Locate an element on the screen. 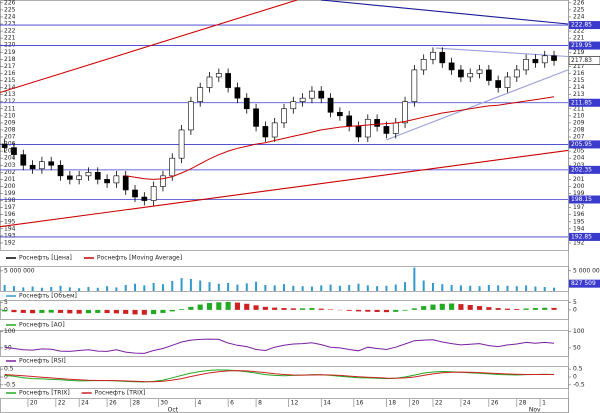 The image size is (600, 413). y-tick-label-left: 194 is located at coordinates (10, 228).